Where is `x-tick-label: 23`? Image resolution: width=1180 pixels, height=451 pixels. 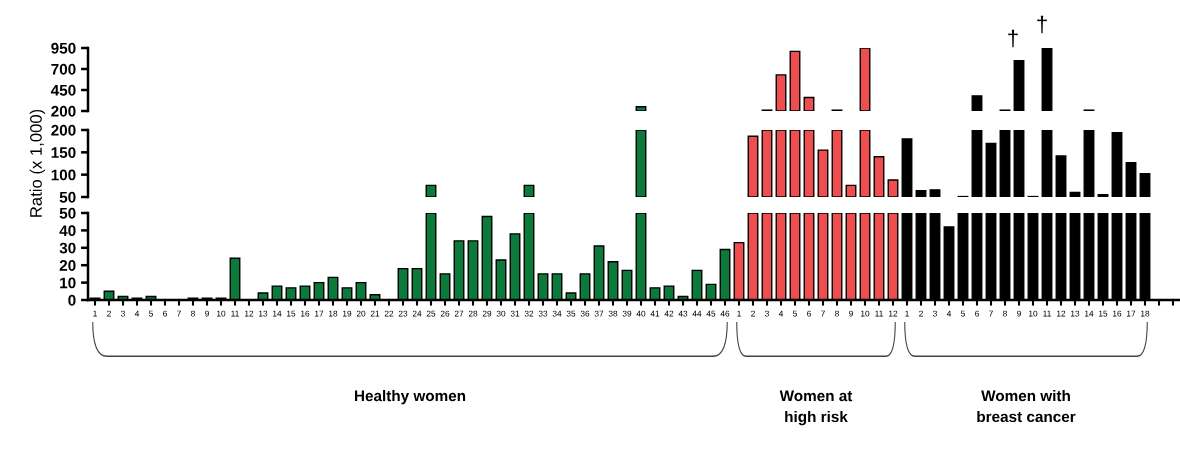
x-tick-label: 23 is located at coordinates (403, 313).